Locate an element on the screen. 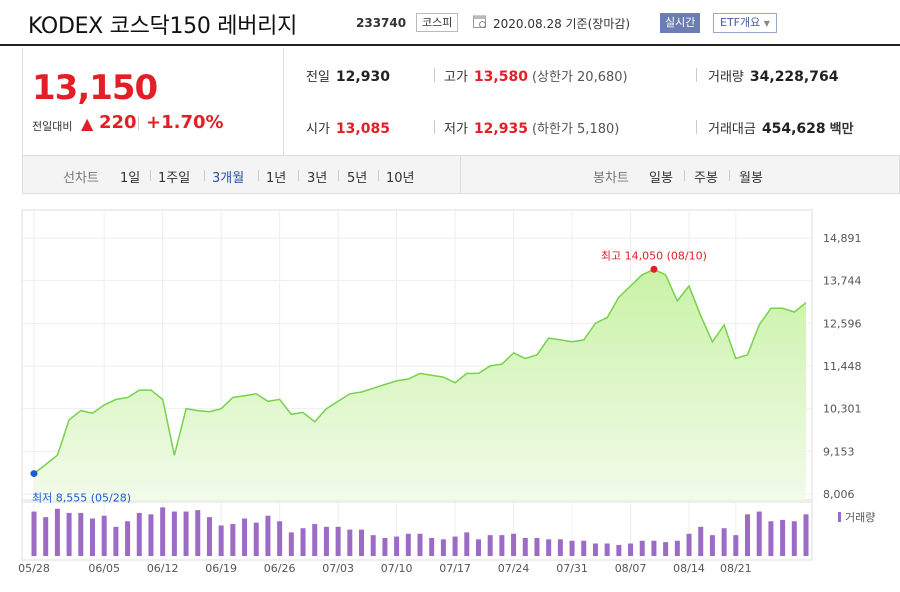 Image resolution: width=900 pixels, height=592 pixels. candle-weekly: 주봉 is located at coordinates (706, 178).